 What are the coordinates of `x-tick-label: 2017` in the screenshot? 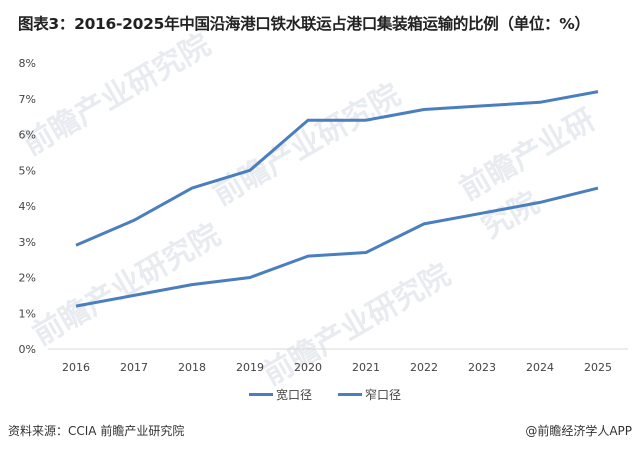 It's located at (134, 367).